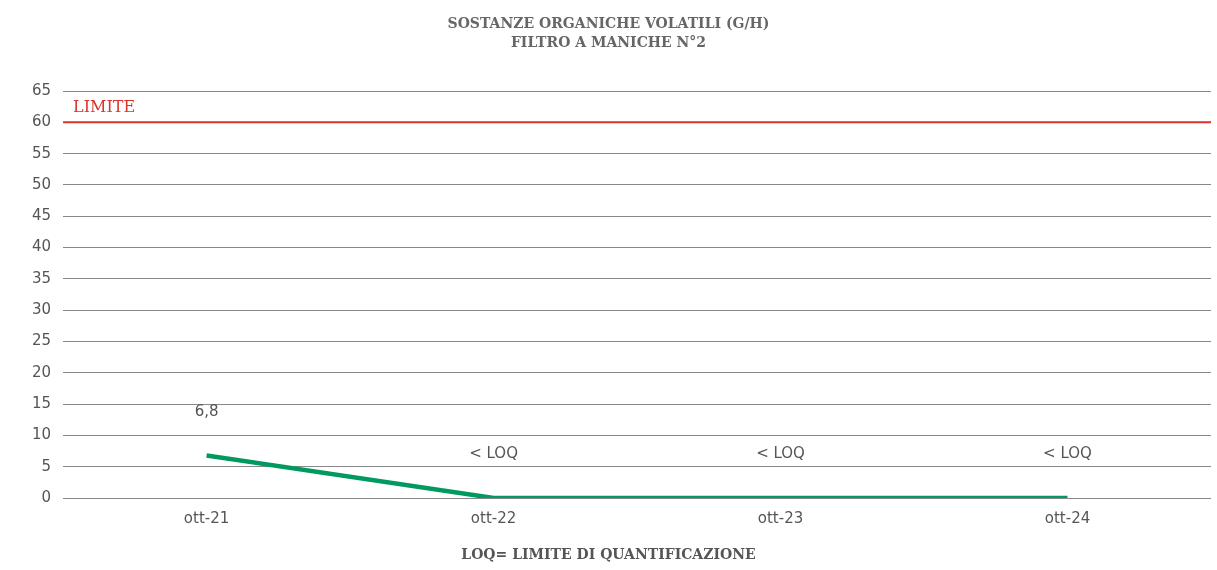 The image size is (1217, 570). Describe the element at coordinates (206, 410) in the screenshot. I see `data-label: 6,8` at that location.